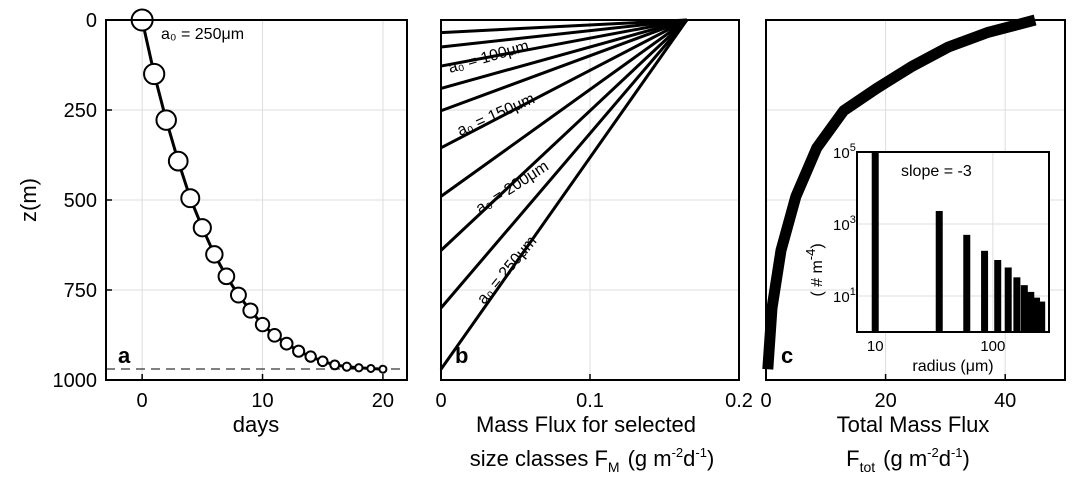  I want to click on panel-b-xlabel-prefix: size classes F, so click(539, 458).